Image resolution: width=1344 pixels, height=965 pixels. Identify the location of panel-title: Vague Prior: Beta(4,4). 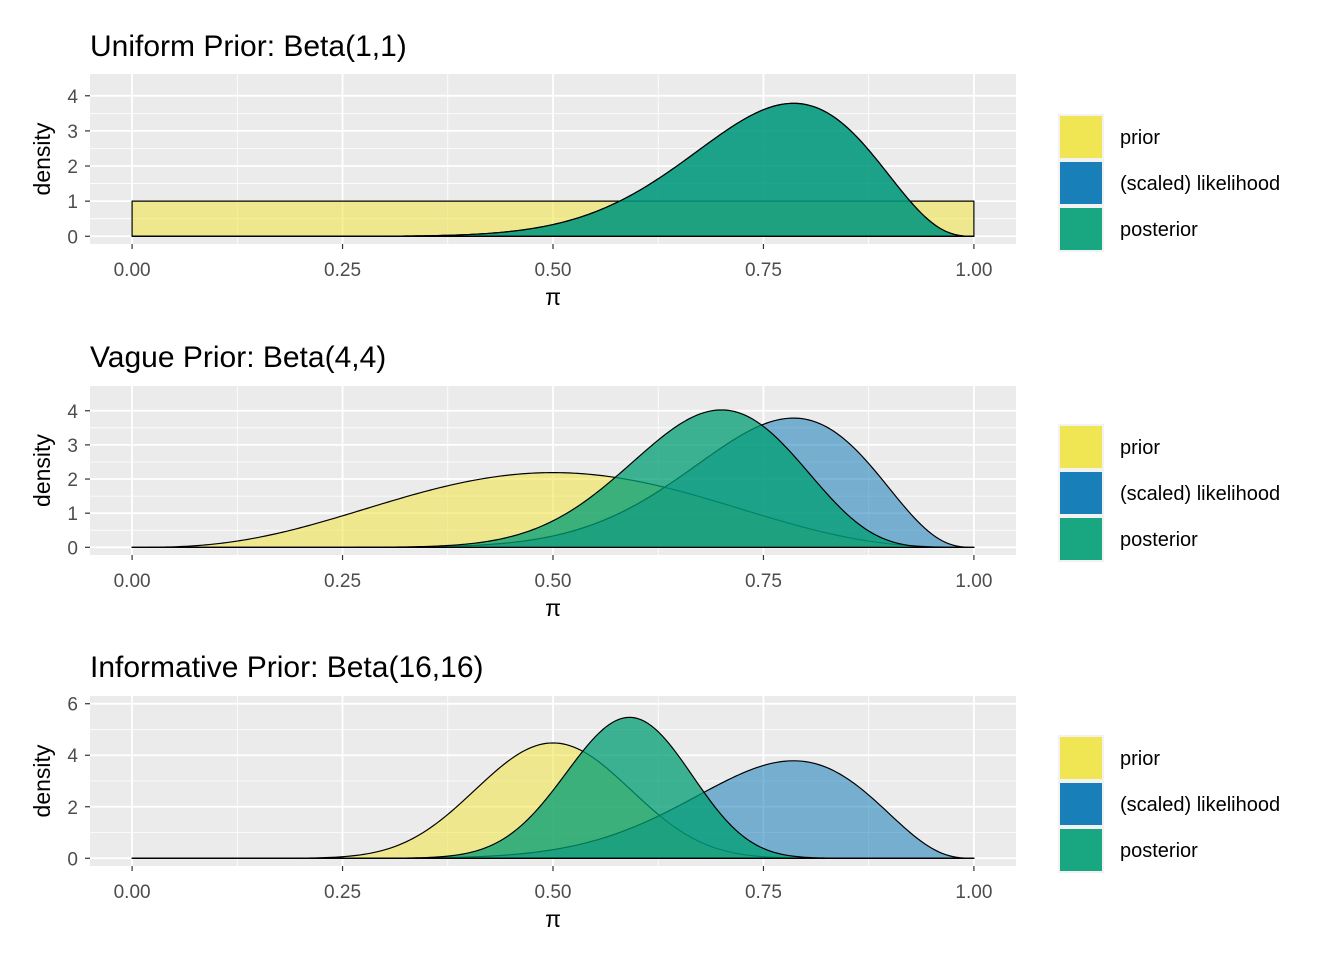
(238, 357).